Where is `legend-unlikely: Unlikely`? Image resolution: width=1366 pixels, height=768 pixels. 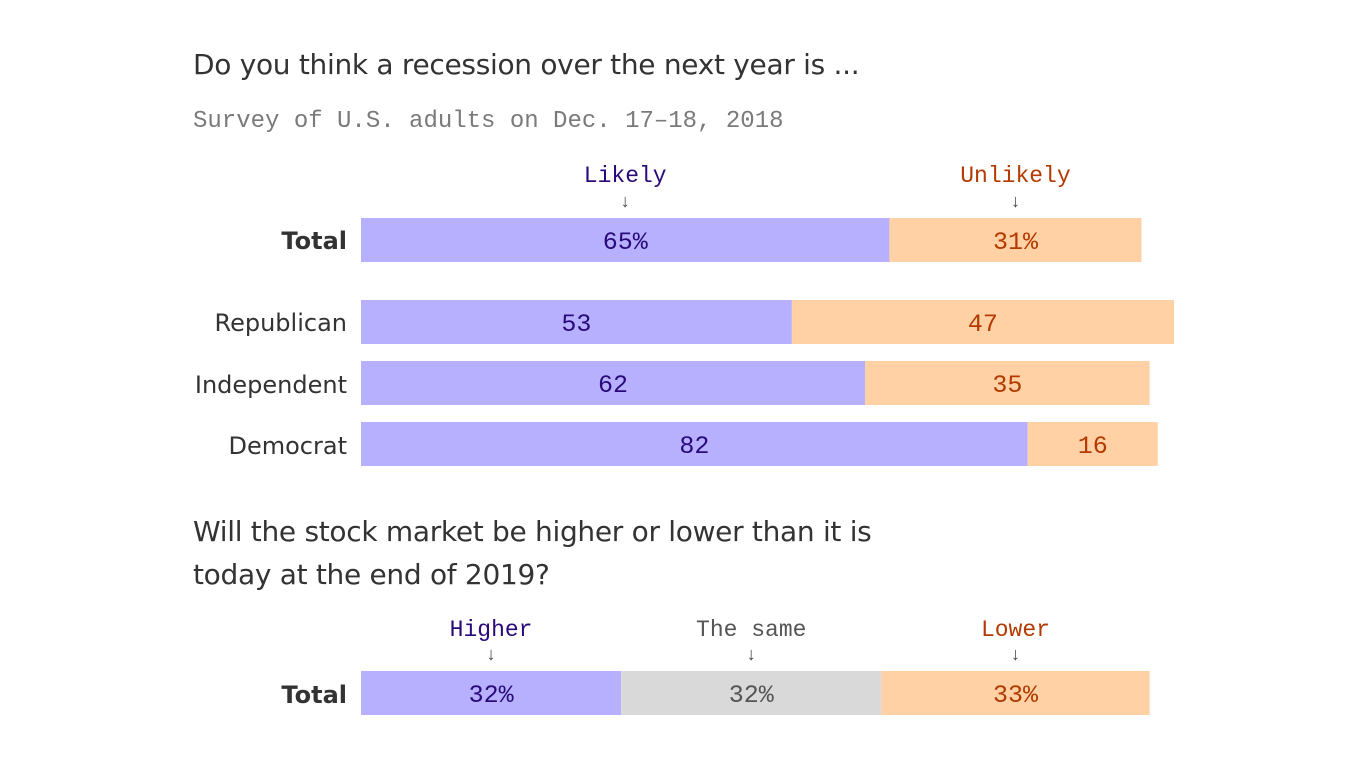
legend-unlikely: Unlikely is located at coordinates (1015, 176).